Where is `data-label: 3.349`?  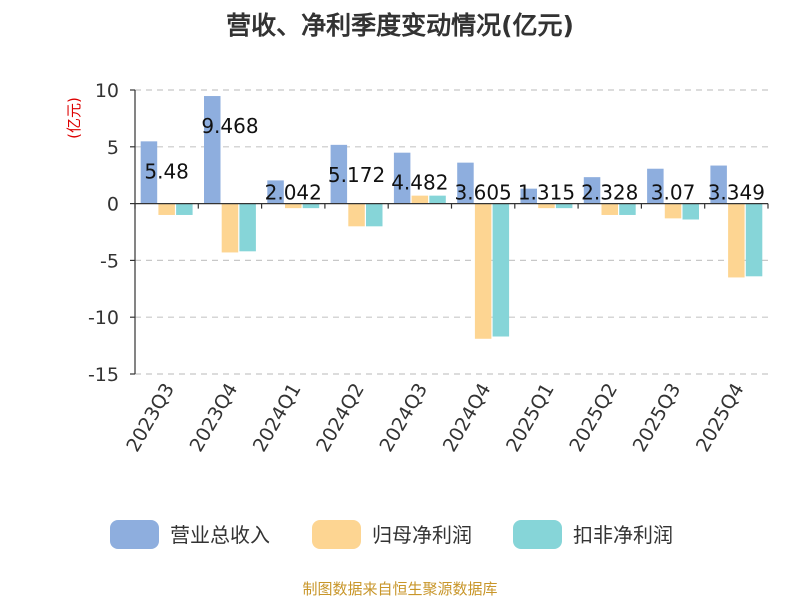 data-label: 3.349 is located at coordinates (736, 193).